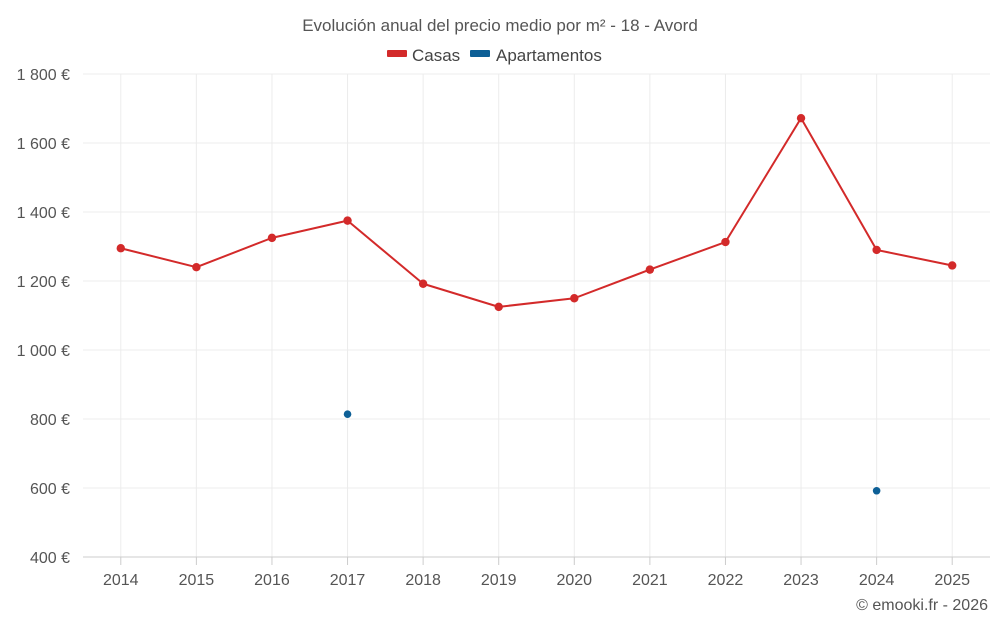 This screenshot has height=625, width=1000. Describe the element at coordinates (423, 283) in the screenshot. I see `data-point-casas-2018` at that location.